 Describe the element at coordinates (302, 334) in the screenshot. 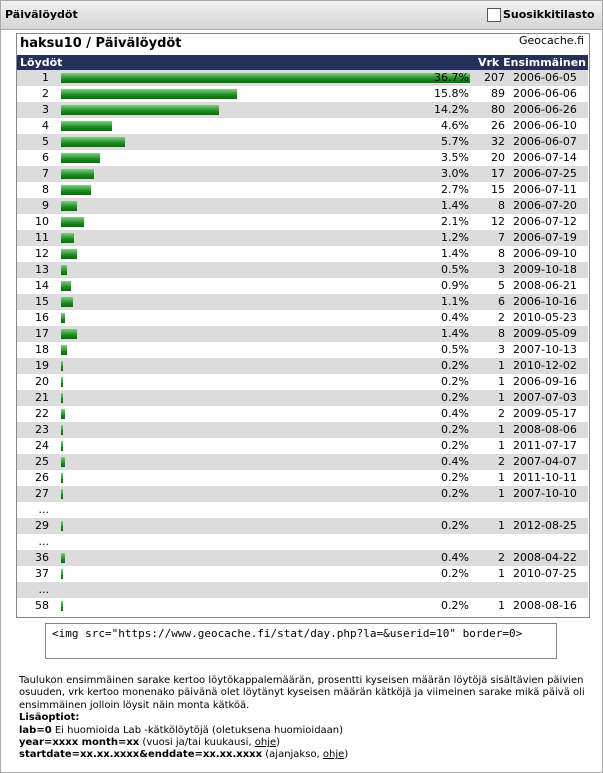

I see `table-row: 17 1.4% 8 2009-05-09` at that location.